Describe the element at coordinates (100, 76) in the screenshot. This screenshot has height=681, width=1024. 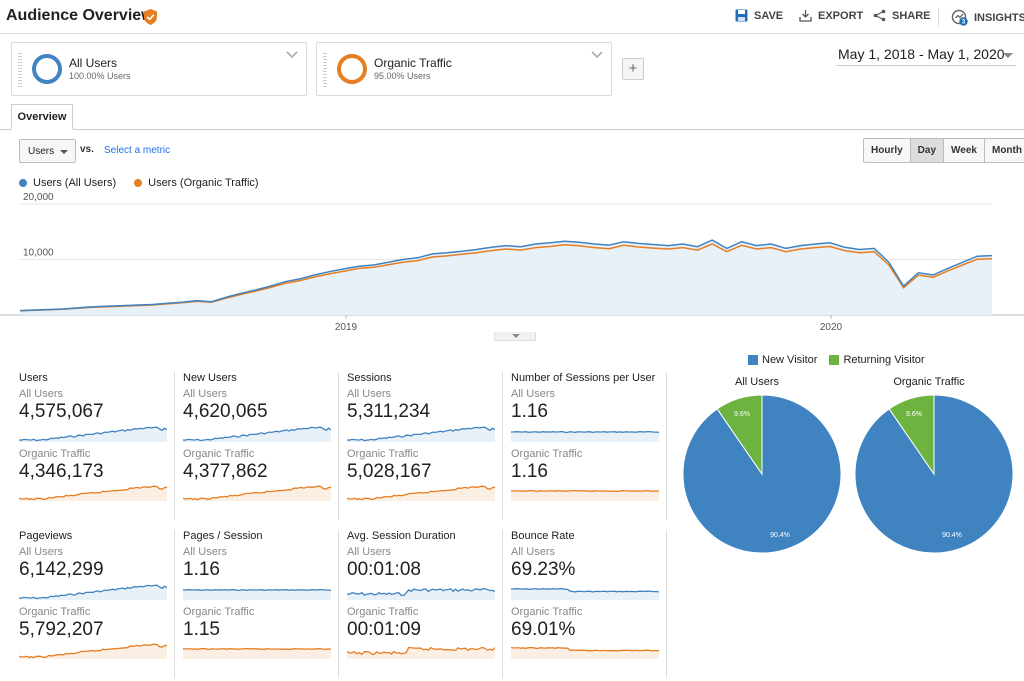
I see `segment-percent: 100.00% Users` at that location.